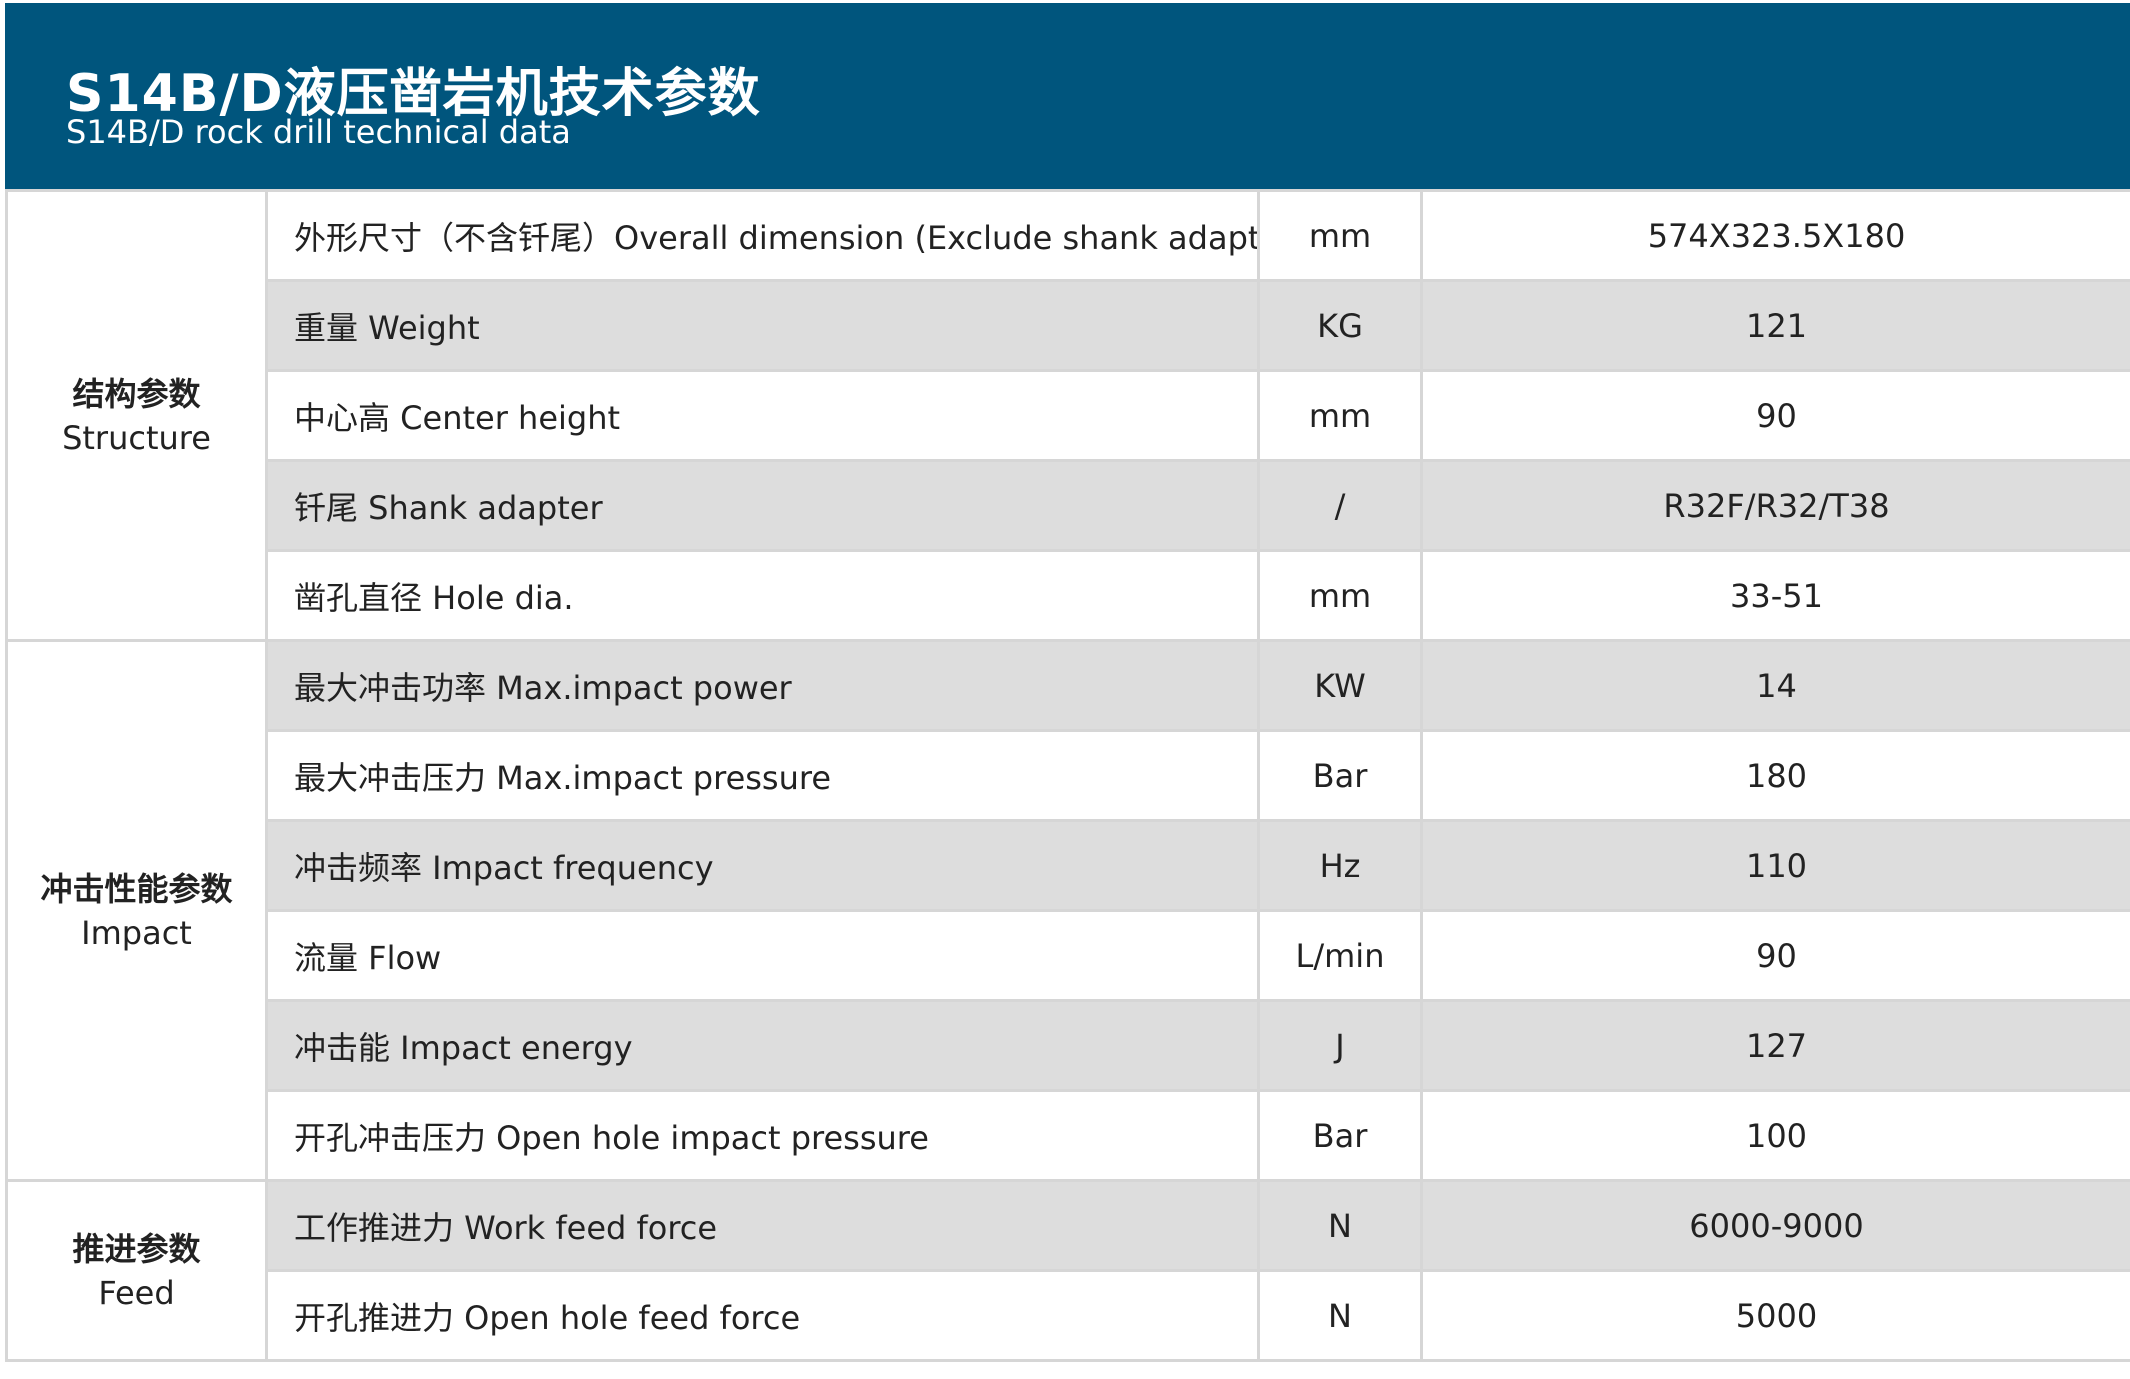  I want to click on unit-cell: J, so click(1340, 1045).